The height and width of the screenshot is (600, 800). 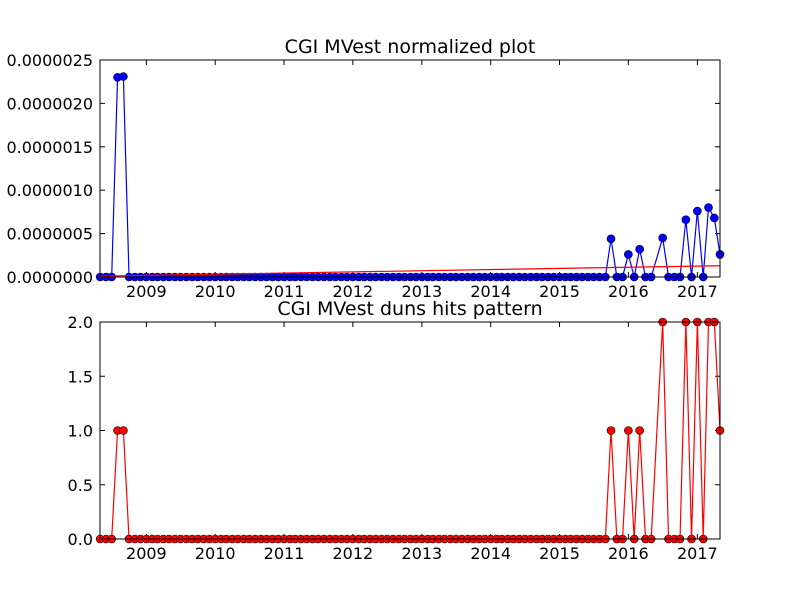 What do you see at coordinates (80, 376) in the screenshot?
I see `y-tick-label: 1.5` at bounding box center [80, 376].